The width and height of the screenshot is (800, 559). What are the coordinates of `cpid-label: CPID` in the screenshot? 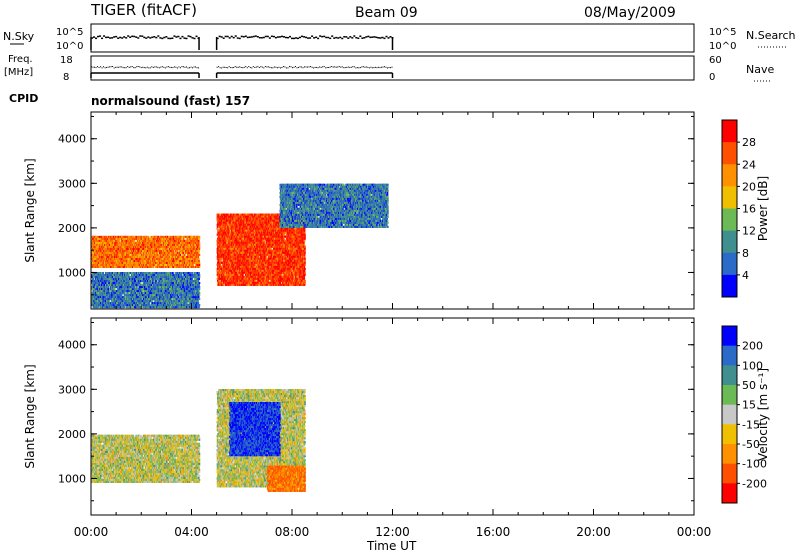 It's located at (23, 98).